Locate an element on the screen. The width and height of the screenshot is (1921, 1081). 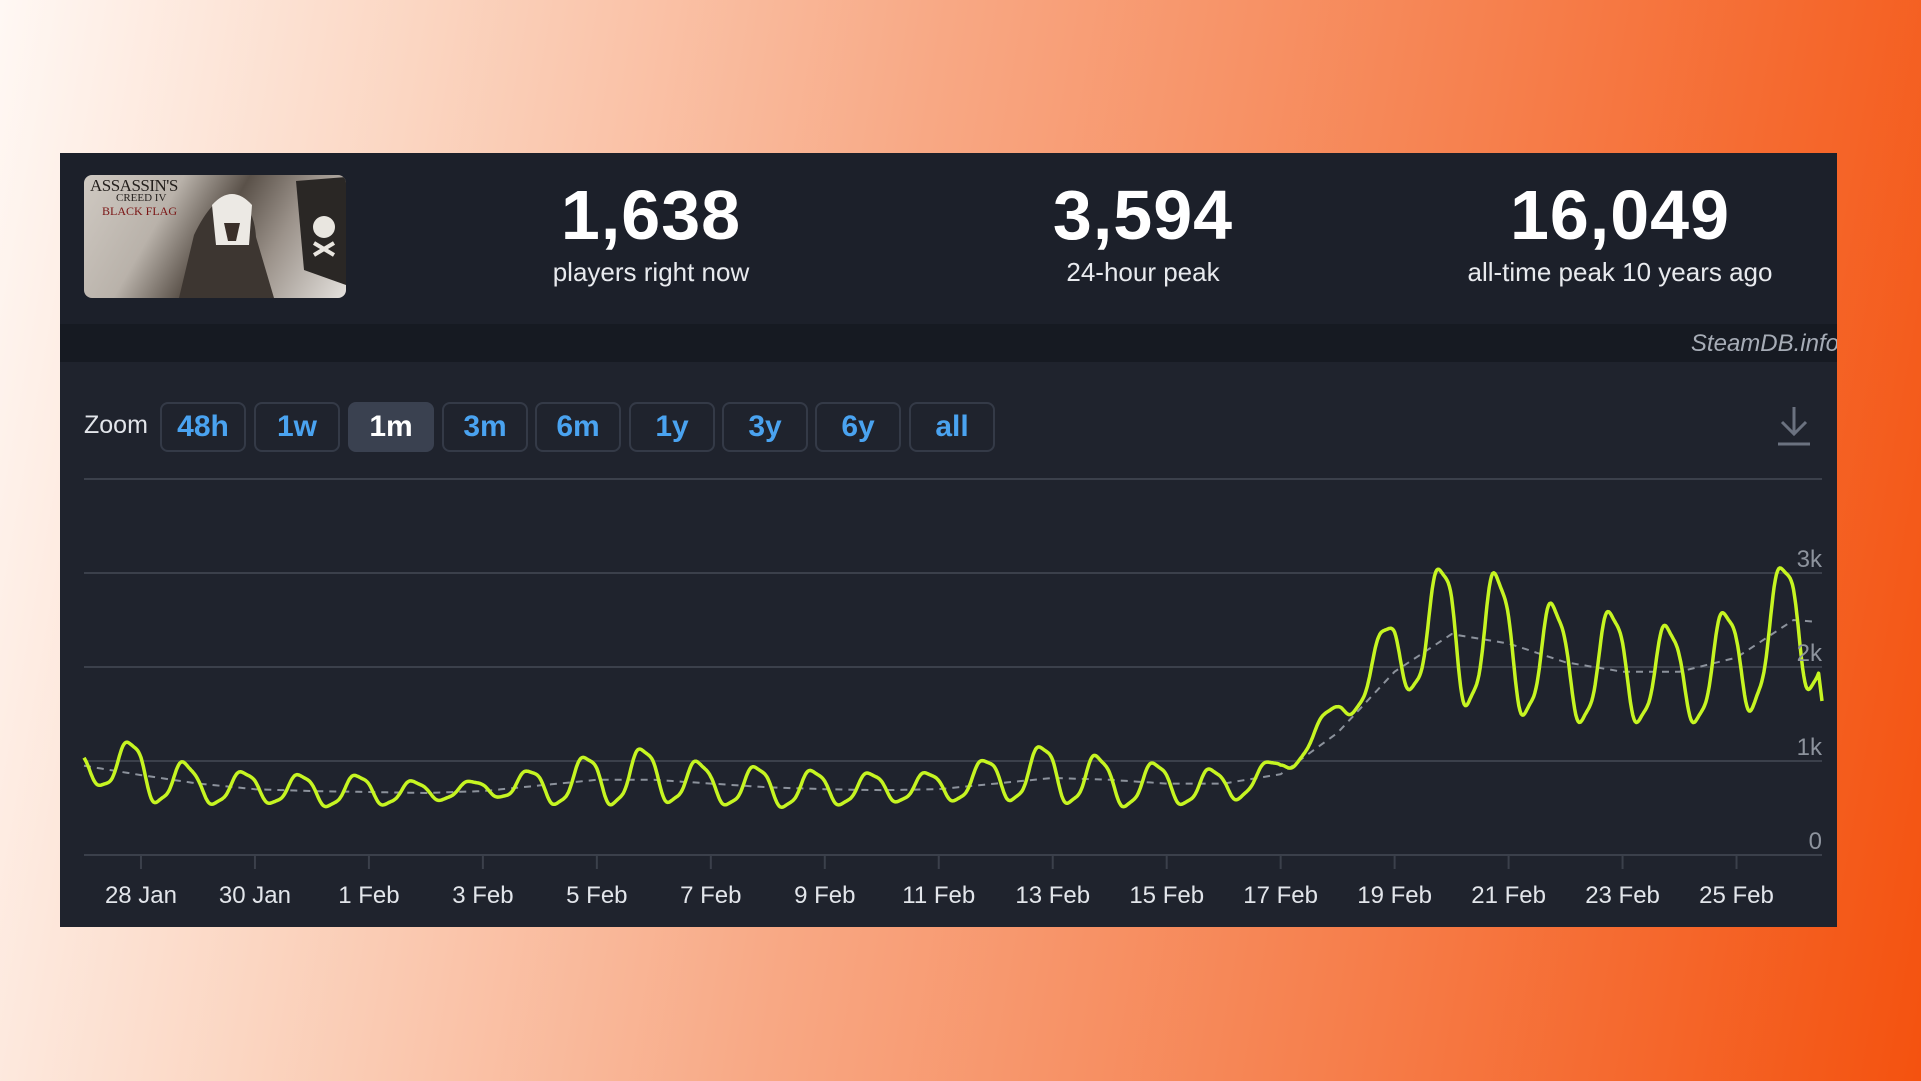
x-tick-label: 15 Feb is located at coordinates (1166, 895).